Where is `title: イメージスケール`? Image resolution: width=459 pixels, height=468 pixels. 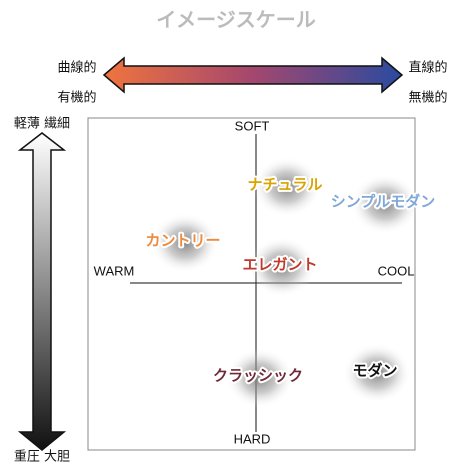 title: イメージスケール is located at coordinates (236, 20).